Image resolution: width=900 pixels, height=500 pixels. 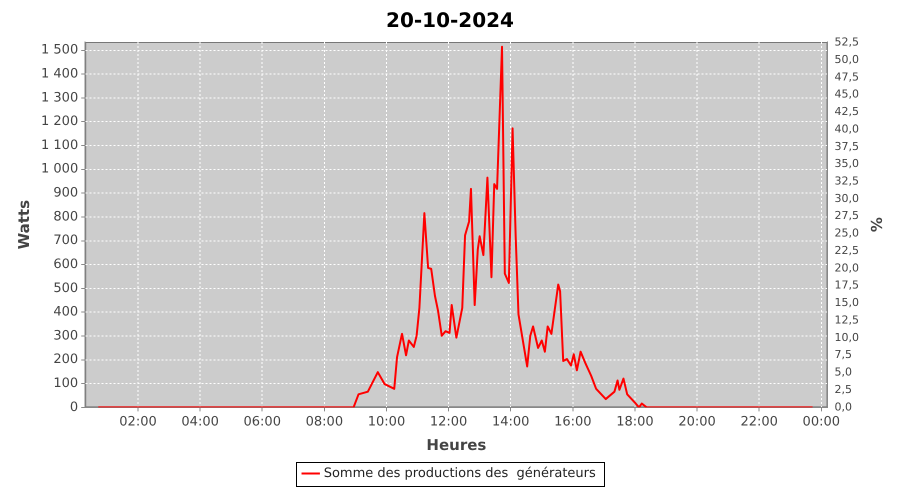 I want to click on x-tick-label: 16:00, so click(x=573, y=422).